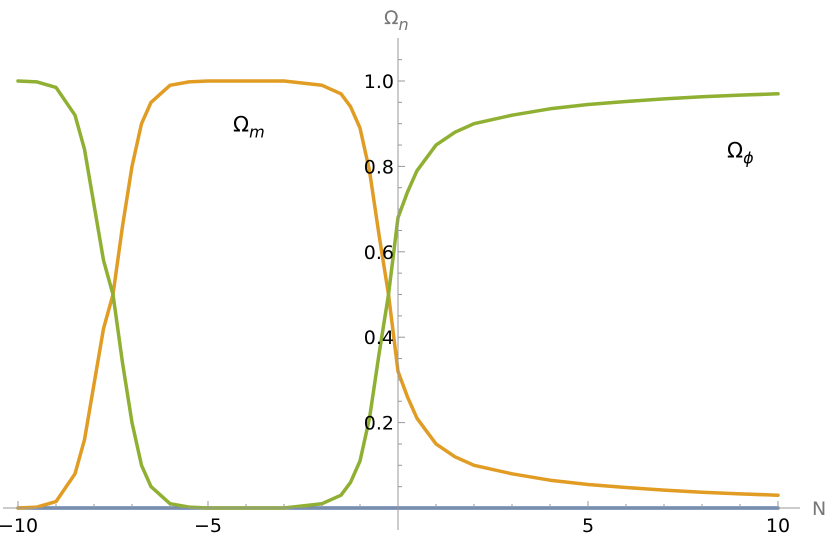  What do you see at coordinates (819, 509) in the screenshot?
I see `x-axis-label: N` at bounding box center [819, 509].